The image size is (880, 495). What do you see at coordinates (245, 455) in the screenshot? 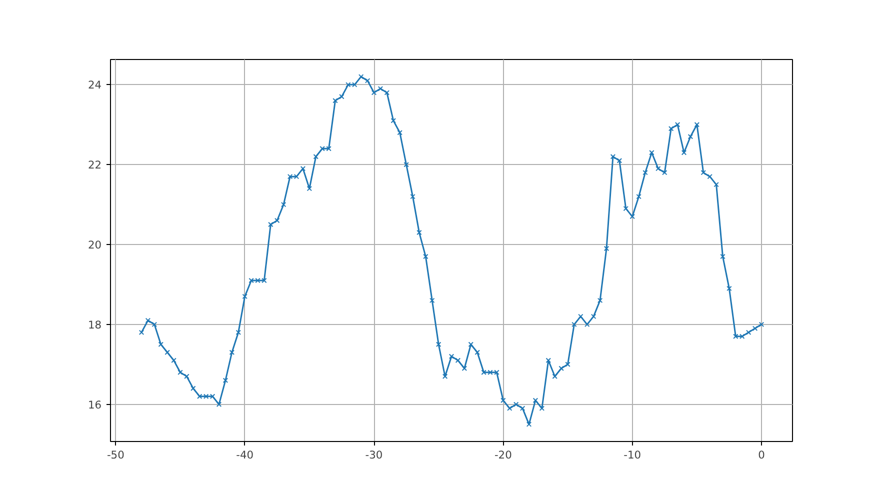
I see `x-tick-label: -40` at bounding box center [245, 455].